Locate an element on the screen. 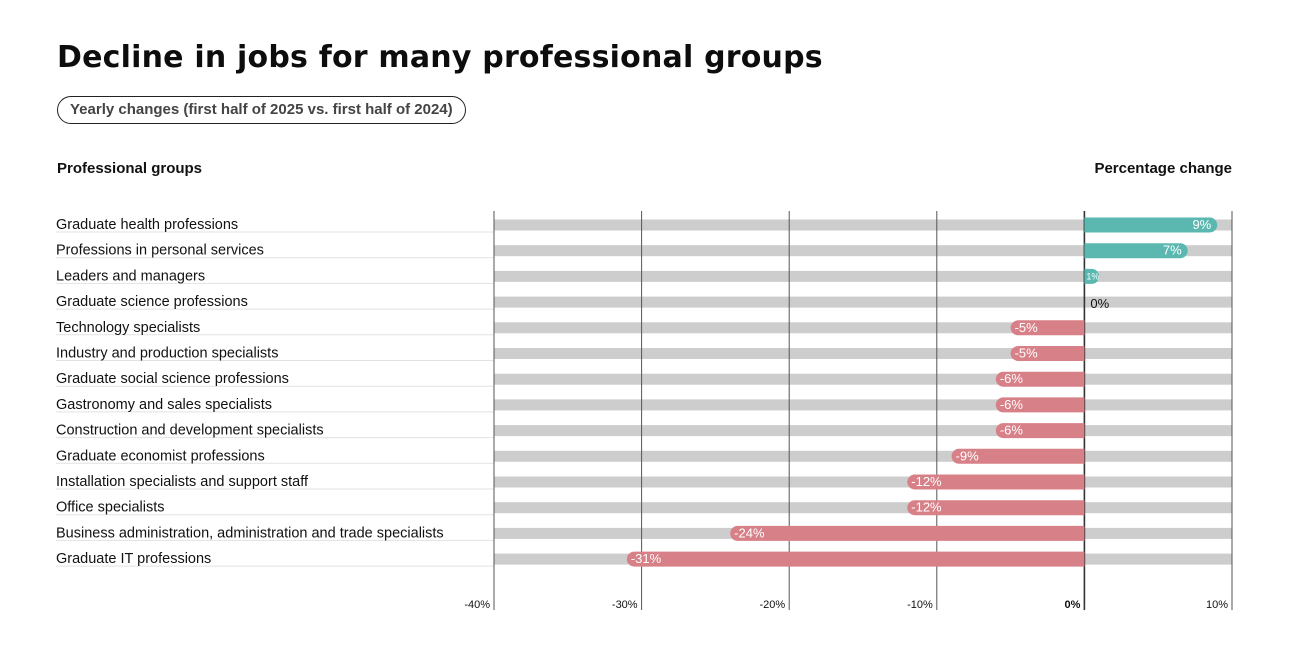 The image size is (1289, 667). value-label: -24% is located at coordinates (749, 532).